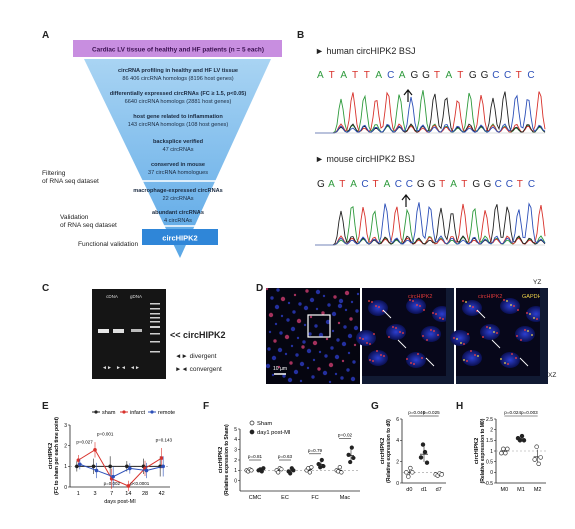  I want to click on x-tick-label: 1, so click(78, 494).